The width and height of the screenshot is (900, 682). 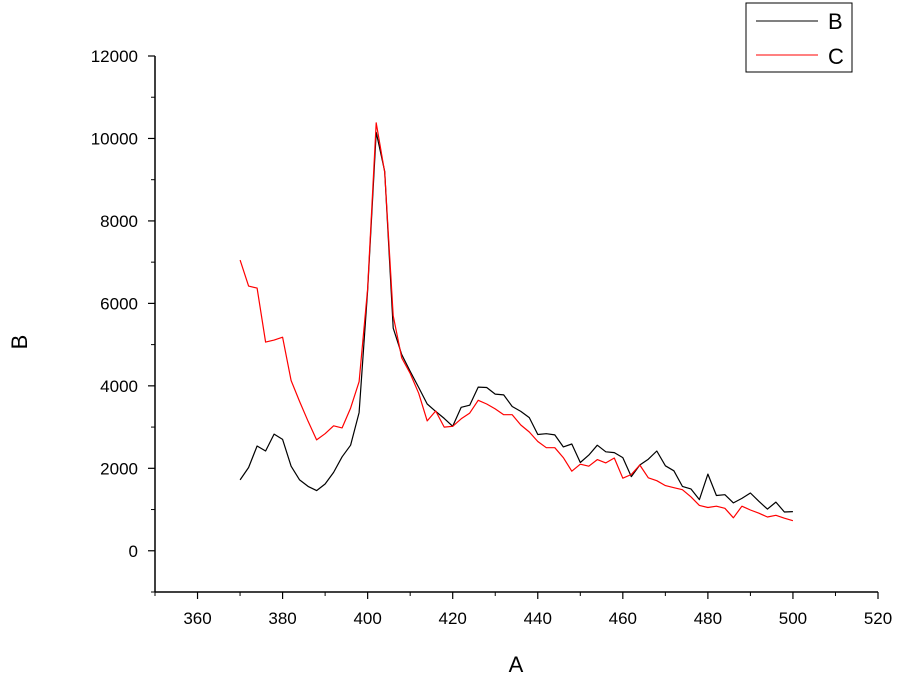 I want to click on y-tick-label: 4000, so click(x=119, y=386).